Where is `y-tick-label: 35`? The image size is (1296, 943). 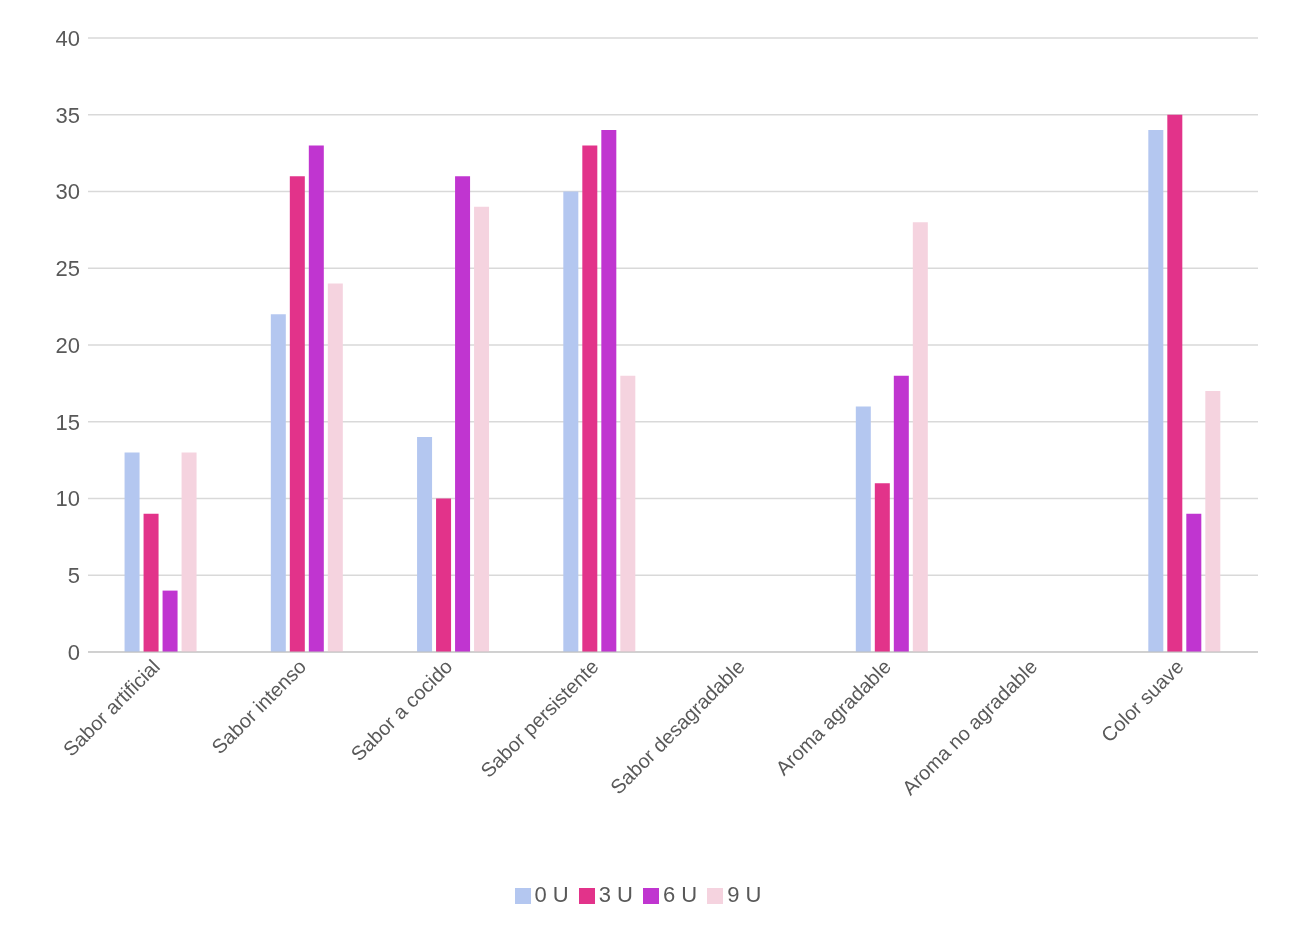 y-tick-label: 35 is located at coordinates (67, 115).